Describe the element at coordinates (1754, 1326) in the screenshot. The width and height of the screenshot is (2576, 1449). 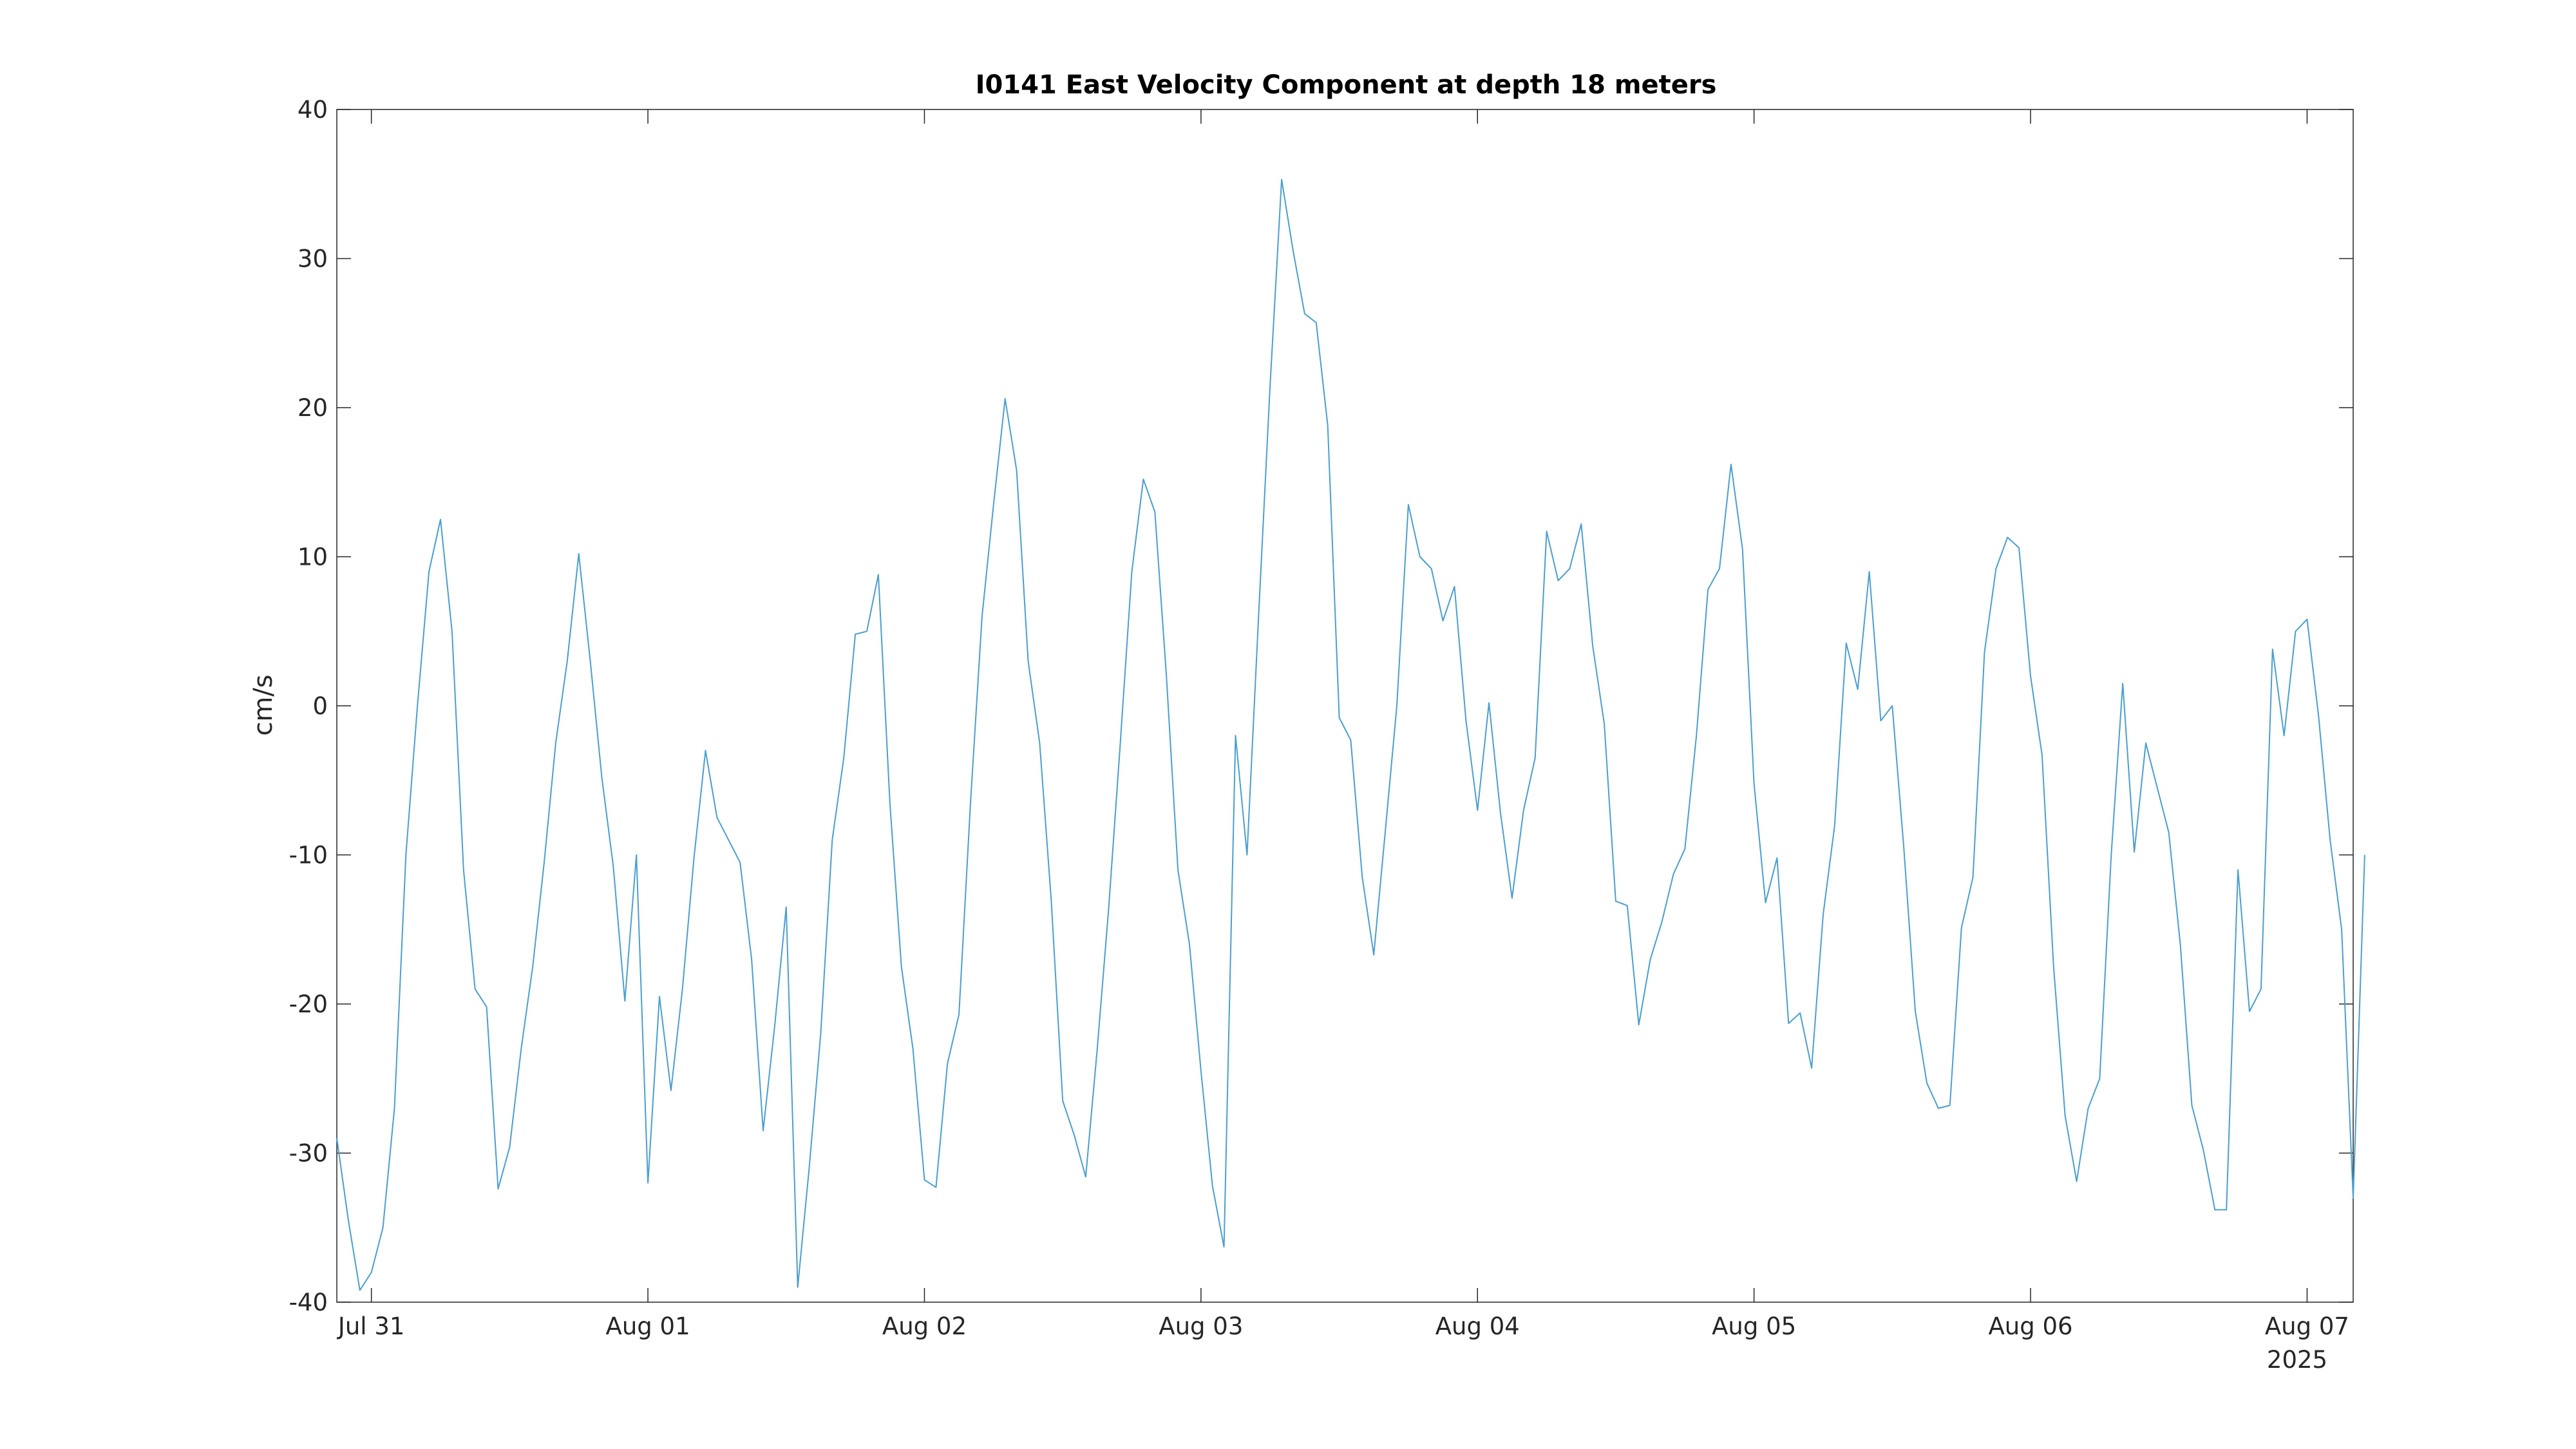
I see `x-tick-label: Aug 05` at that location.